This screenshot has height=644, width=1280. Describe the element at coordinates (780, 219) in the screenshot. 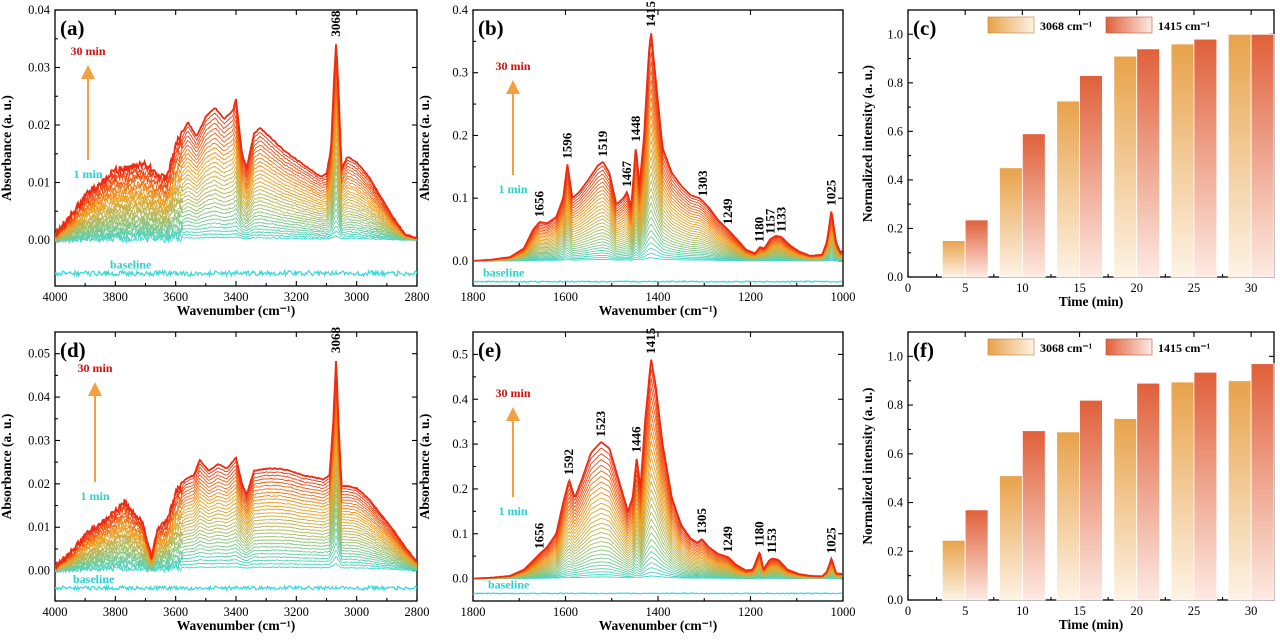

I see `peak-label: 1133` at that location.